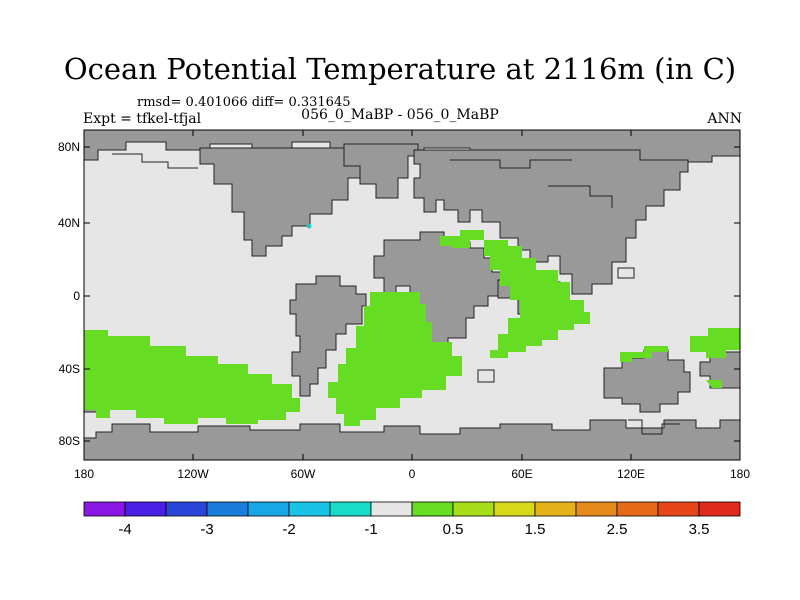 This screenshot has height=600, width=800. What do you see at coordinates (644, 354) in the screenshot?
I see `west-pacific-anomaly` at bounding box center [644, 354].